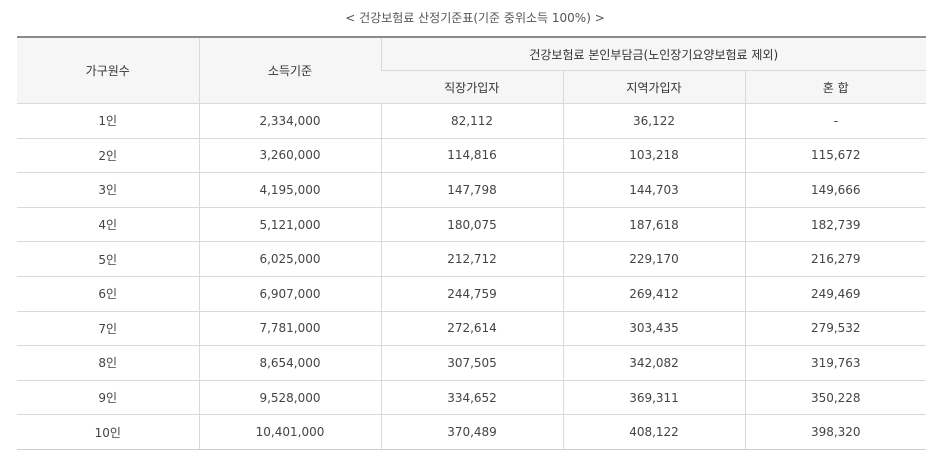 Image resolution: width=950 pixels, height=458 pixels. What do you see at coordinates (289, 225) in the screenshot?
I see `cell-income: 5,121,000` at bounding box center [289, 225].